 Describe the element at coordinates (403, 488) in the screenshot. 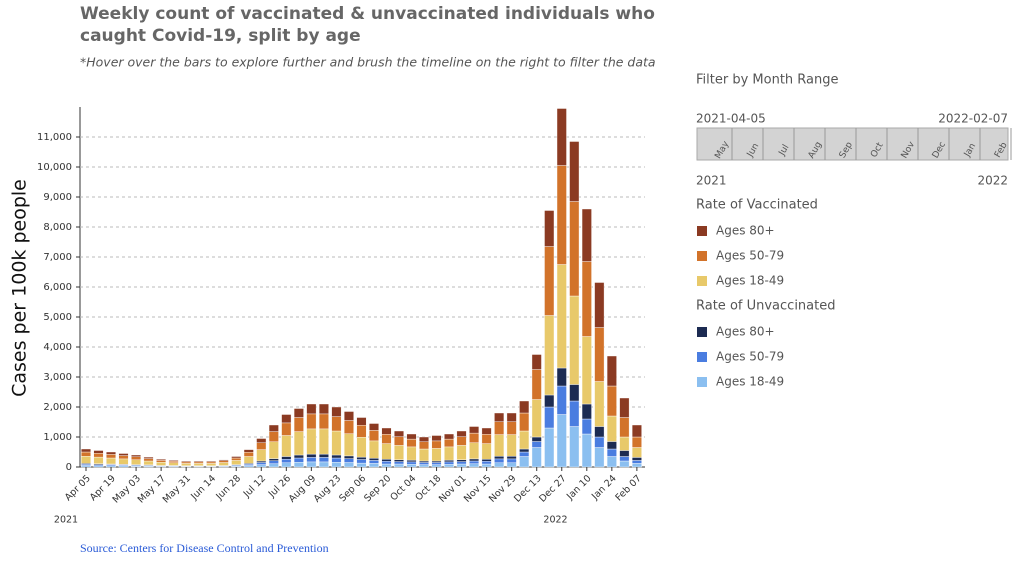

I see `x-tick-label: Oct 04` at that location.